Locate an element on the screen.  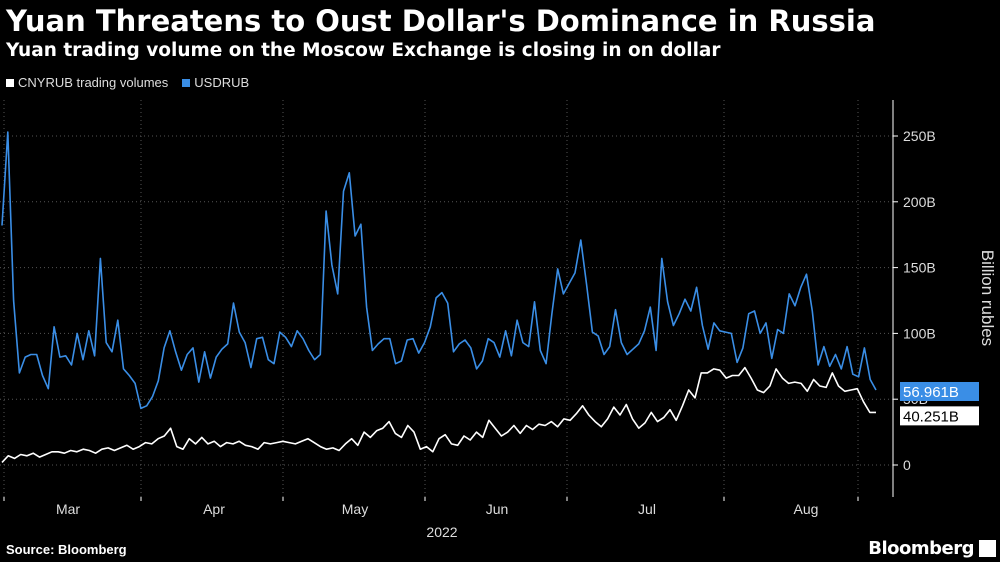
y-axis-label: Billion rubles is located at coordinates (987, 298).